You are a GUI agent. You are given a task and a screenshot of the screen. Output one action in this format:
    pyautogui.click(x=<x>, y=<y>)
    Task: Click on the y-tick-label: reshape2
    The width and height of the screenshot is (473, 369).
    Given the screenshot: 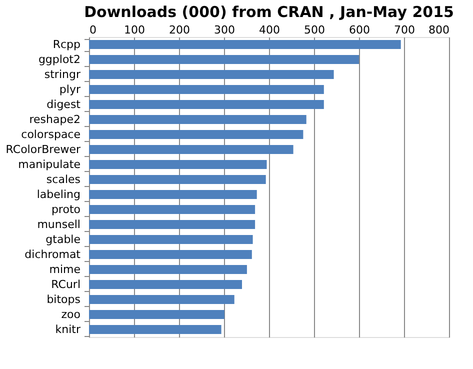 What is the action you would take?
    pyautogui.click(x=54, y=119)
    